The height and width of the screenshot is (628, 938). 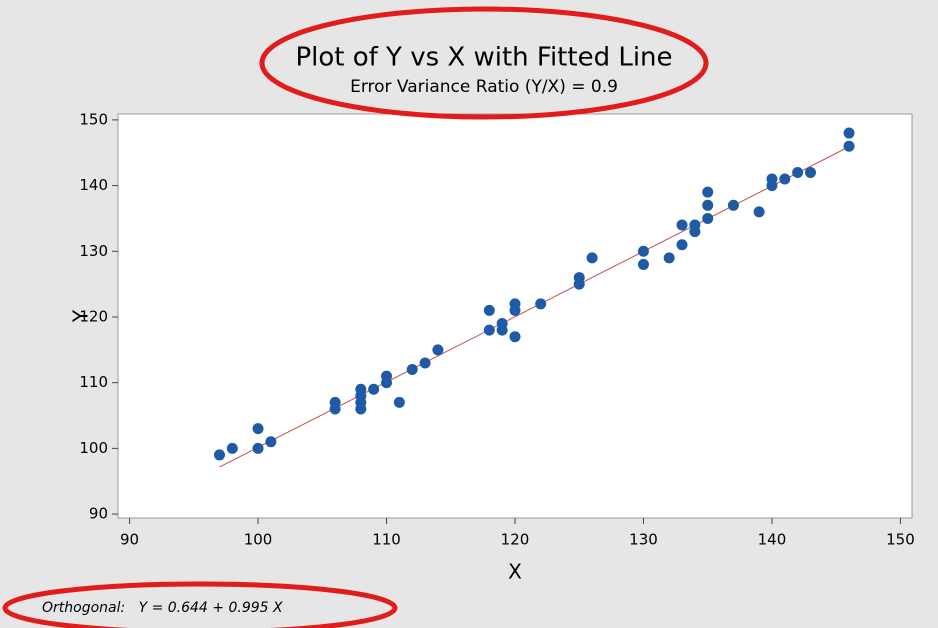 What do you see at coordinates (484, 87) in the screenshot?
I see `chart-subtitle: Error Variance Ratio (Y/X) = 0.9` at bounding box center [484, 87].